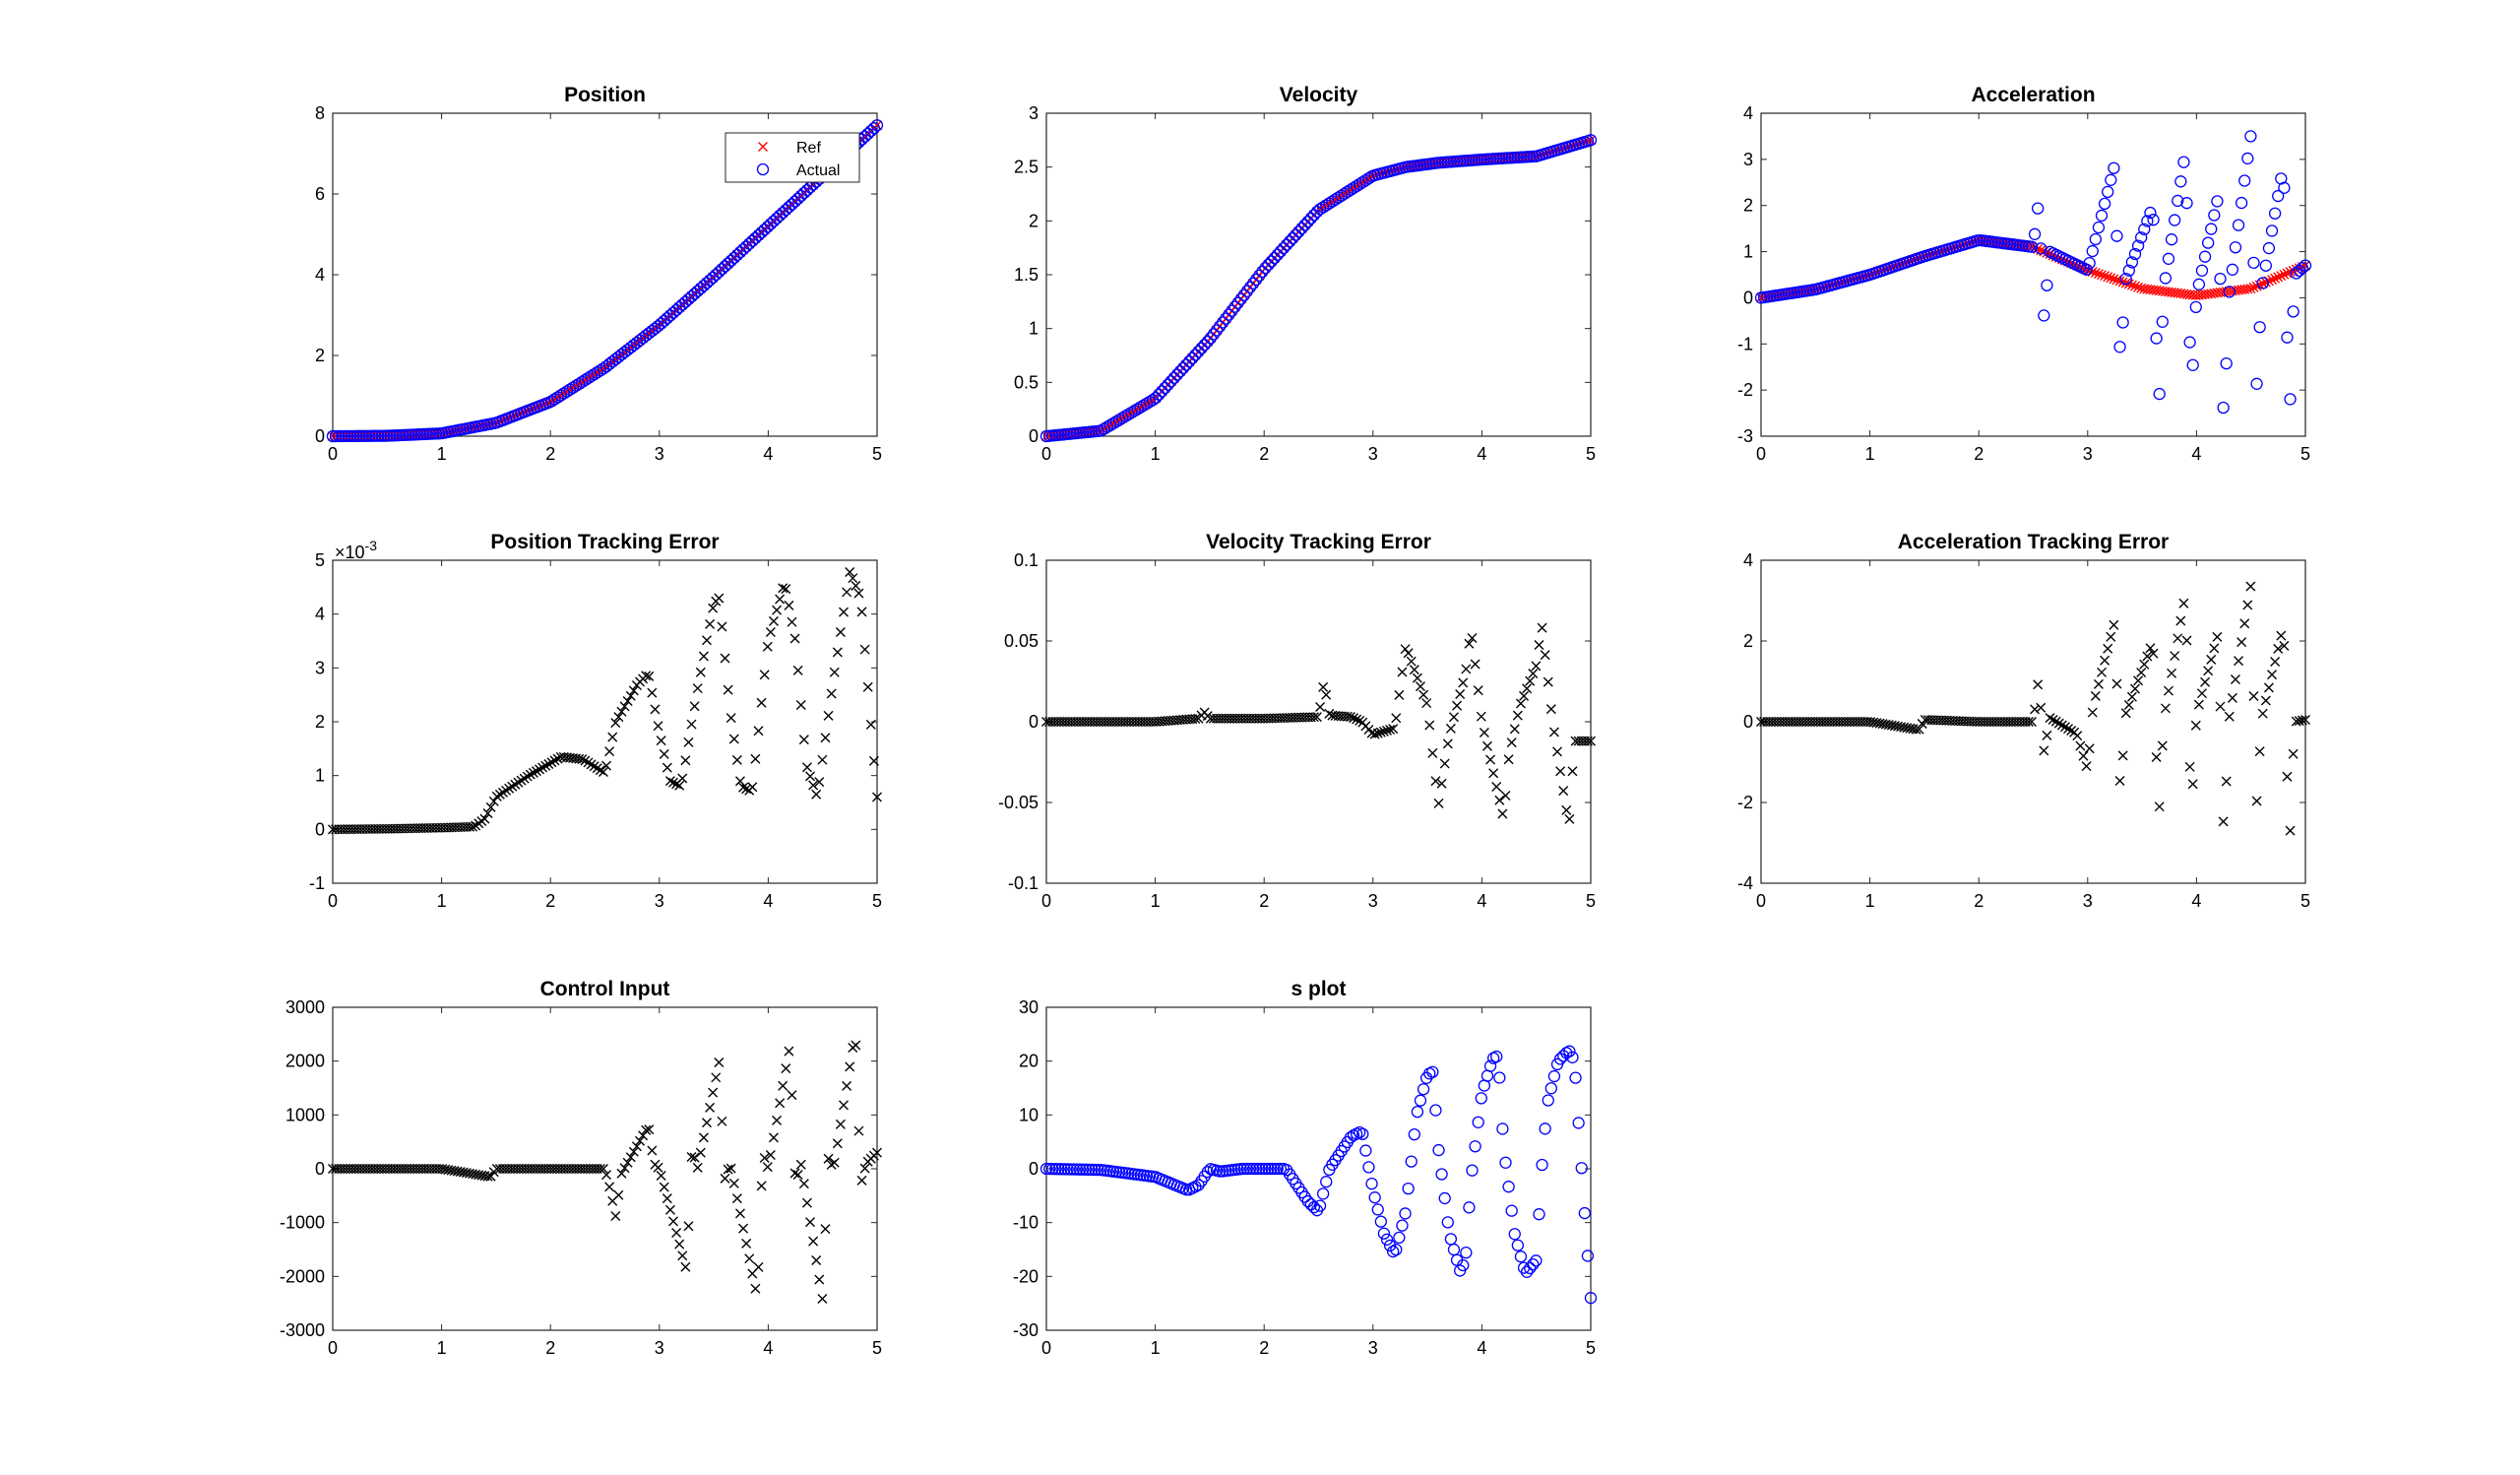  I want to click on y-exponent-label: ×10⁻³, so click(356, 550).